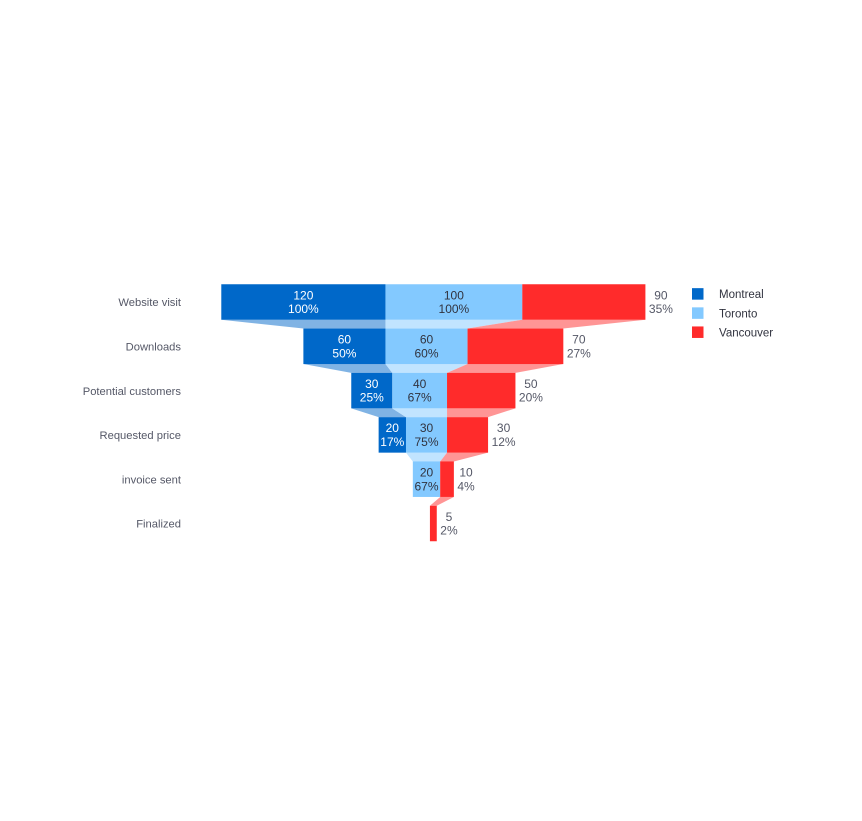 This screenshot has height=821, width=862. What do you see at coordinates (741, 295) in the screenshot?
I see `svg-text: Montreal` at bounding box center [741, 295].